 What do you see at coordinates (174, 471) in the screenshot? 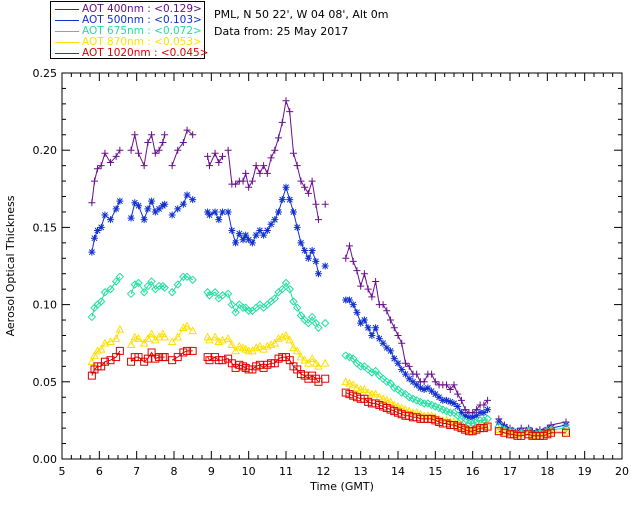
I see `x-tick-label: 8` at bounding box center [174, 471].